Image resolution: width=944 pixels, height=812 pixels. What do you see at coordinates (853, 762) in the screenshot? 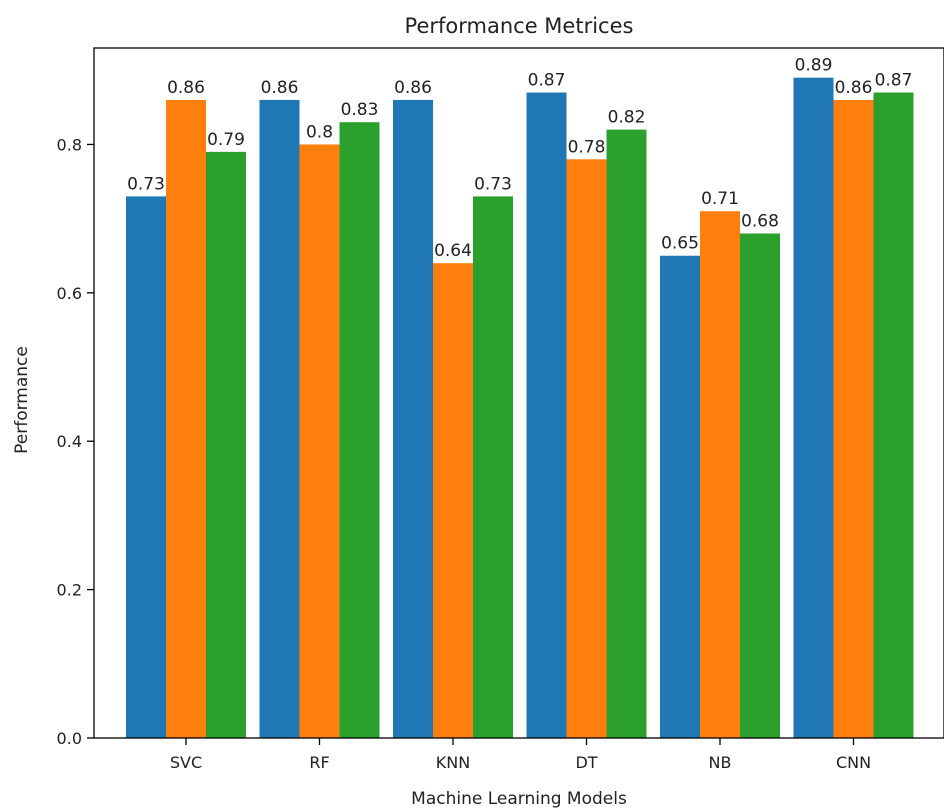
I see `x-tick-label: CNN` at bounding box center [853, 762].